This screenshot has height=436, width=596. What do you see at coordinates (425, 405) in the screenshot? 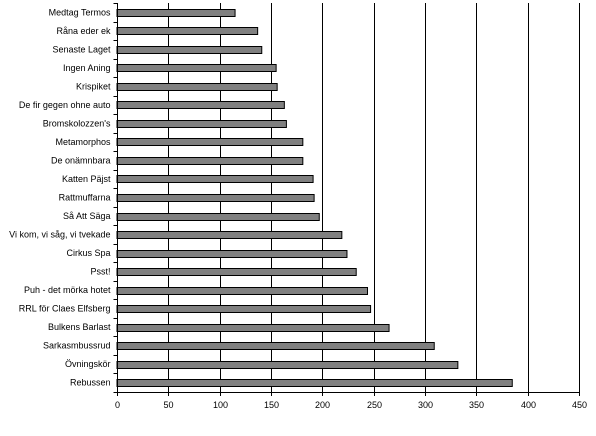
I see `x-tick-label: 300` at bounding box center [425, 405].